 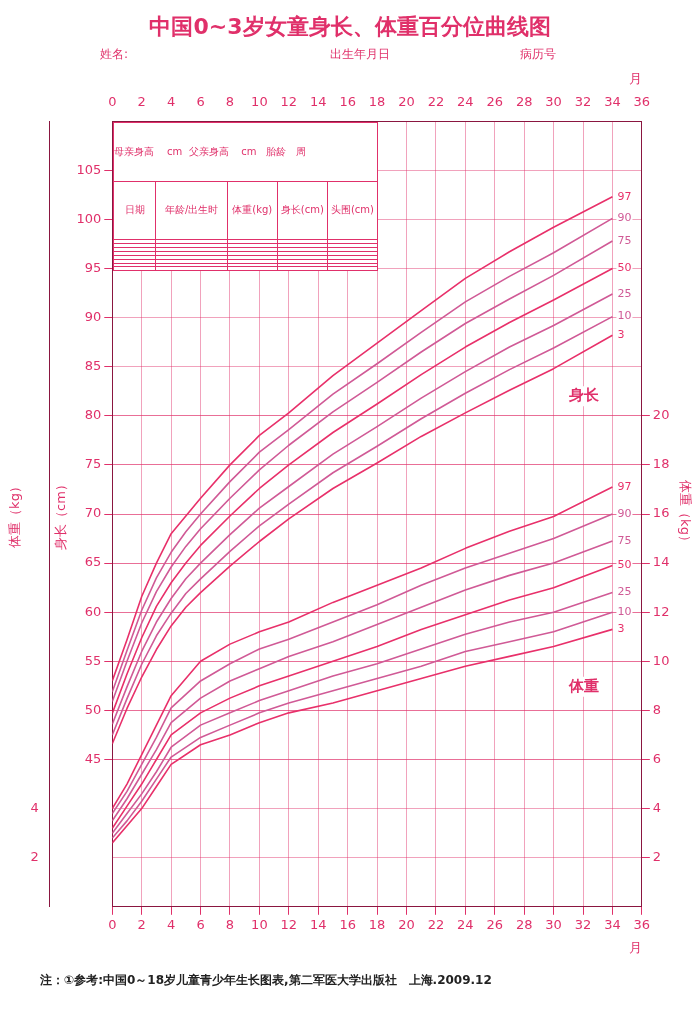 What do you see at coordinates (266, 980) in the screenshot?
I see `text: 注：①参考:中国0～18岁儿童青少年生长图表,第二军医大学出版社 上海.2009.12` at bounding box center [266, 980].